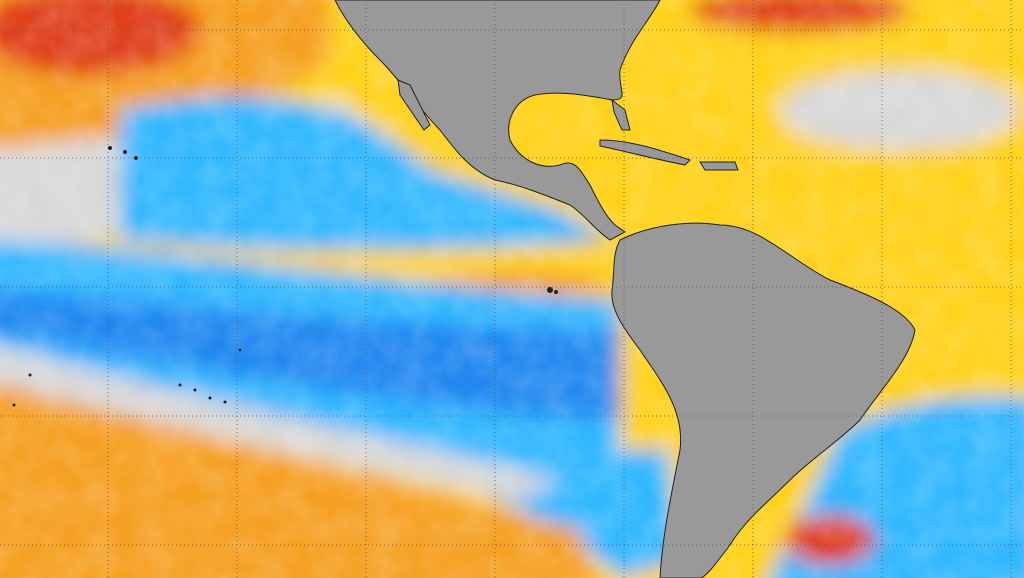 The height and width of the screenshot is (578, 1024). What do you see at coordinates (719, 166) in the screenshot?
I see `hispaniola` at bounding box center [719, 166].